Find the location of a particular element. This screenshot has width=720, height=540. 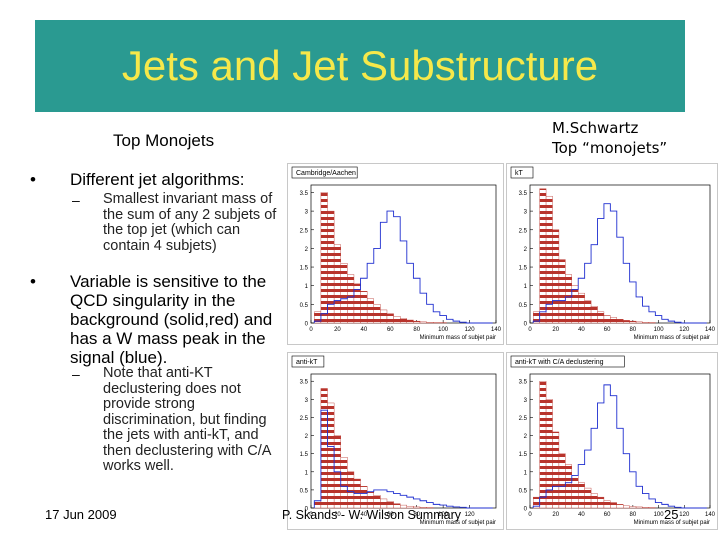

chart-label: kT is located at coordinates (519, 173).